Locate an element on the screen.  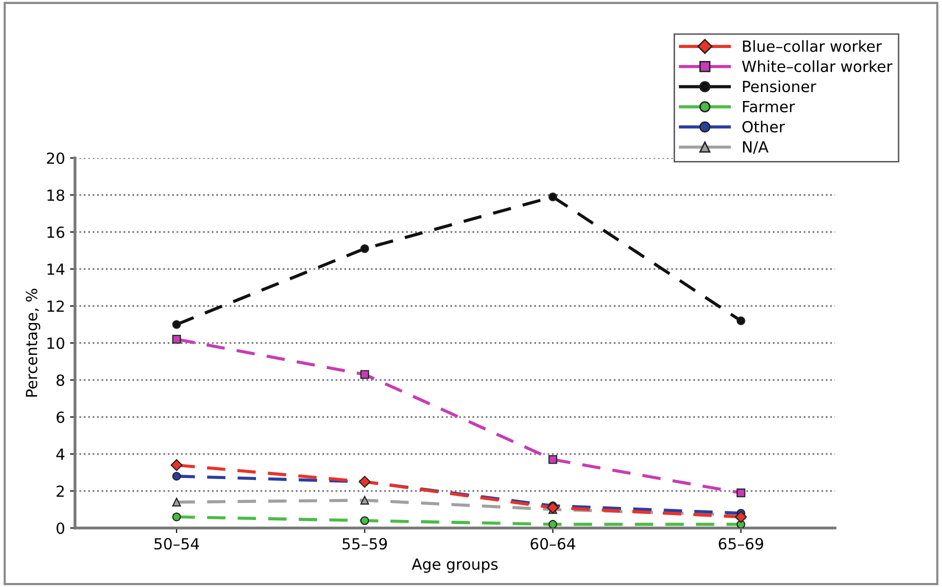
y-tick-label: 8 is located at coordinates (60, 380).